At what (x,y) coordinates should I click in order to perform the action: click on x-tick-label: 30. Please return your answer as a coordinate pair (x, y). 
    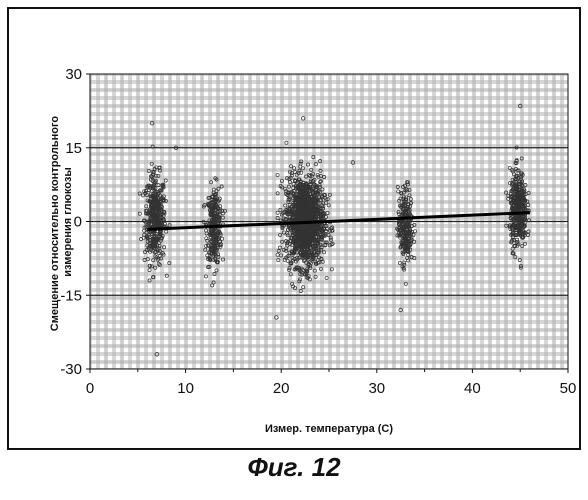
    Looking at the image, I should click on (376, 388).